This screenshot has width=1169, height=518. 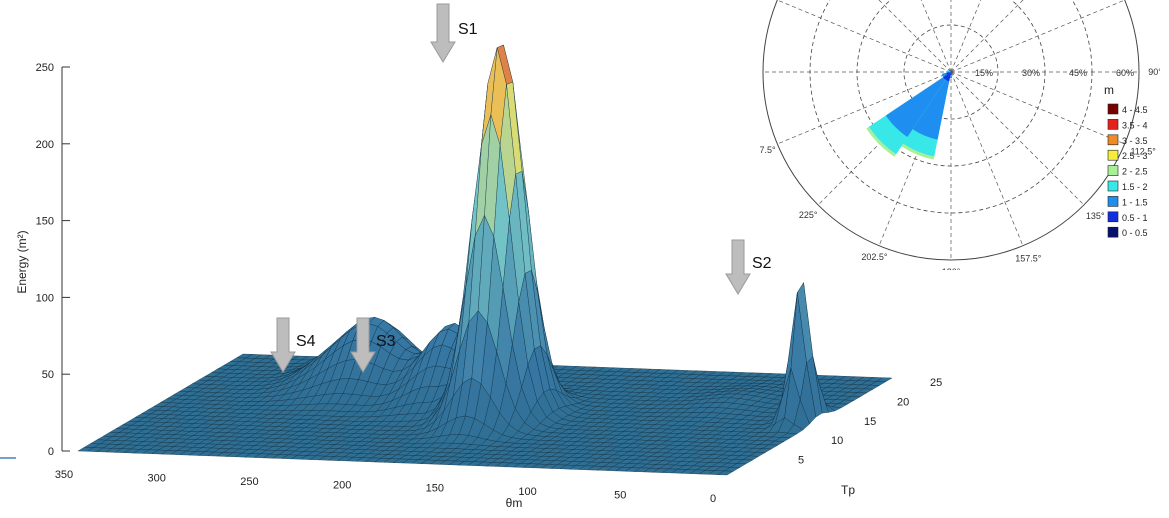 I want to click on peak-label: S4, so click(x=306, y=341).